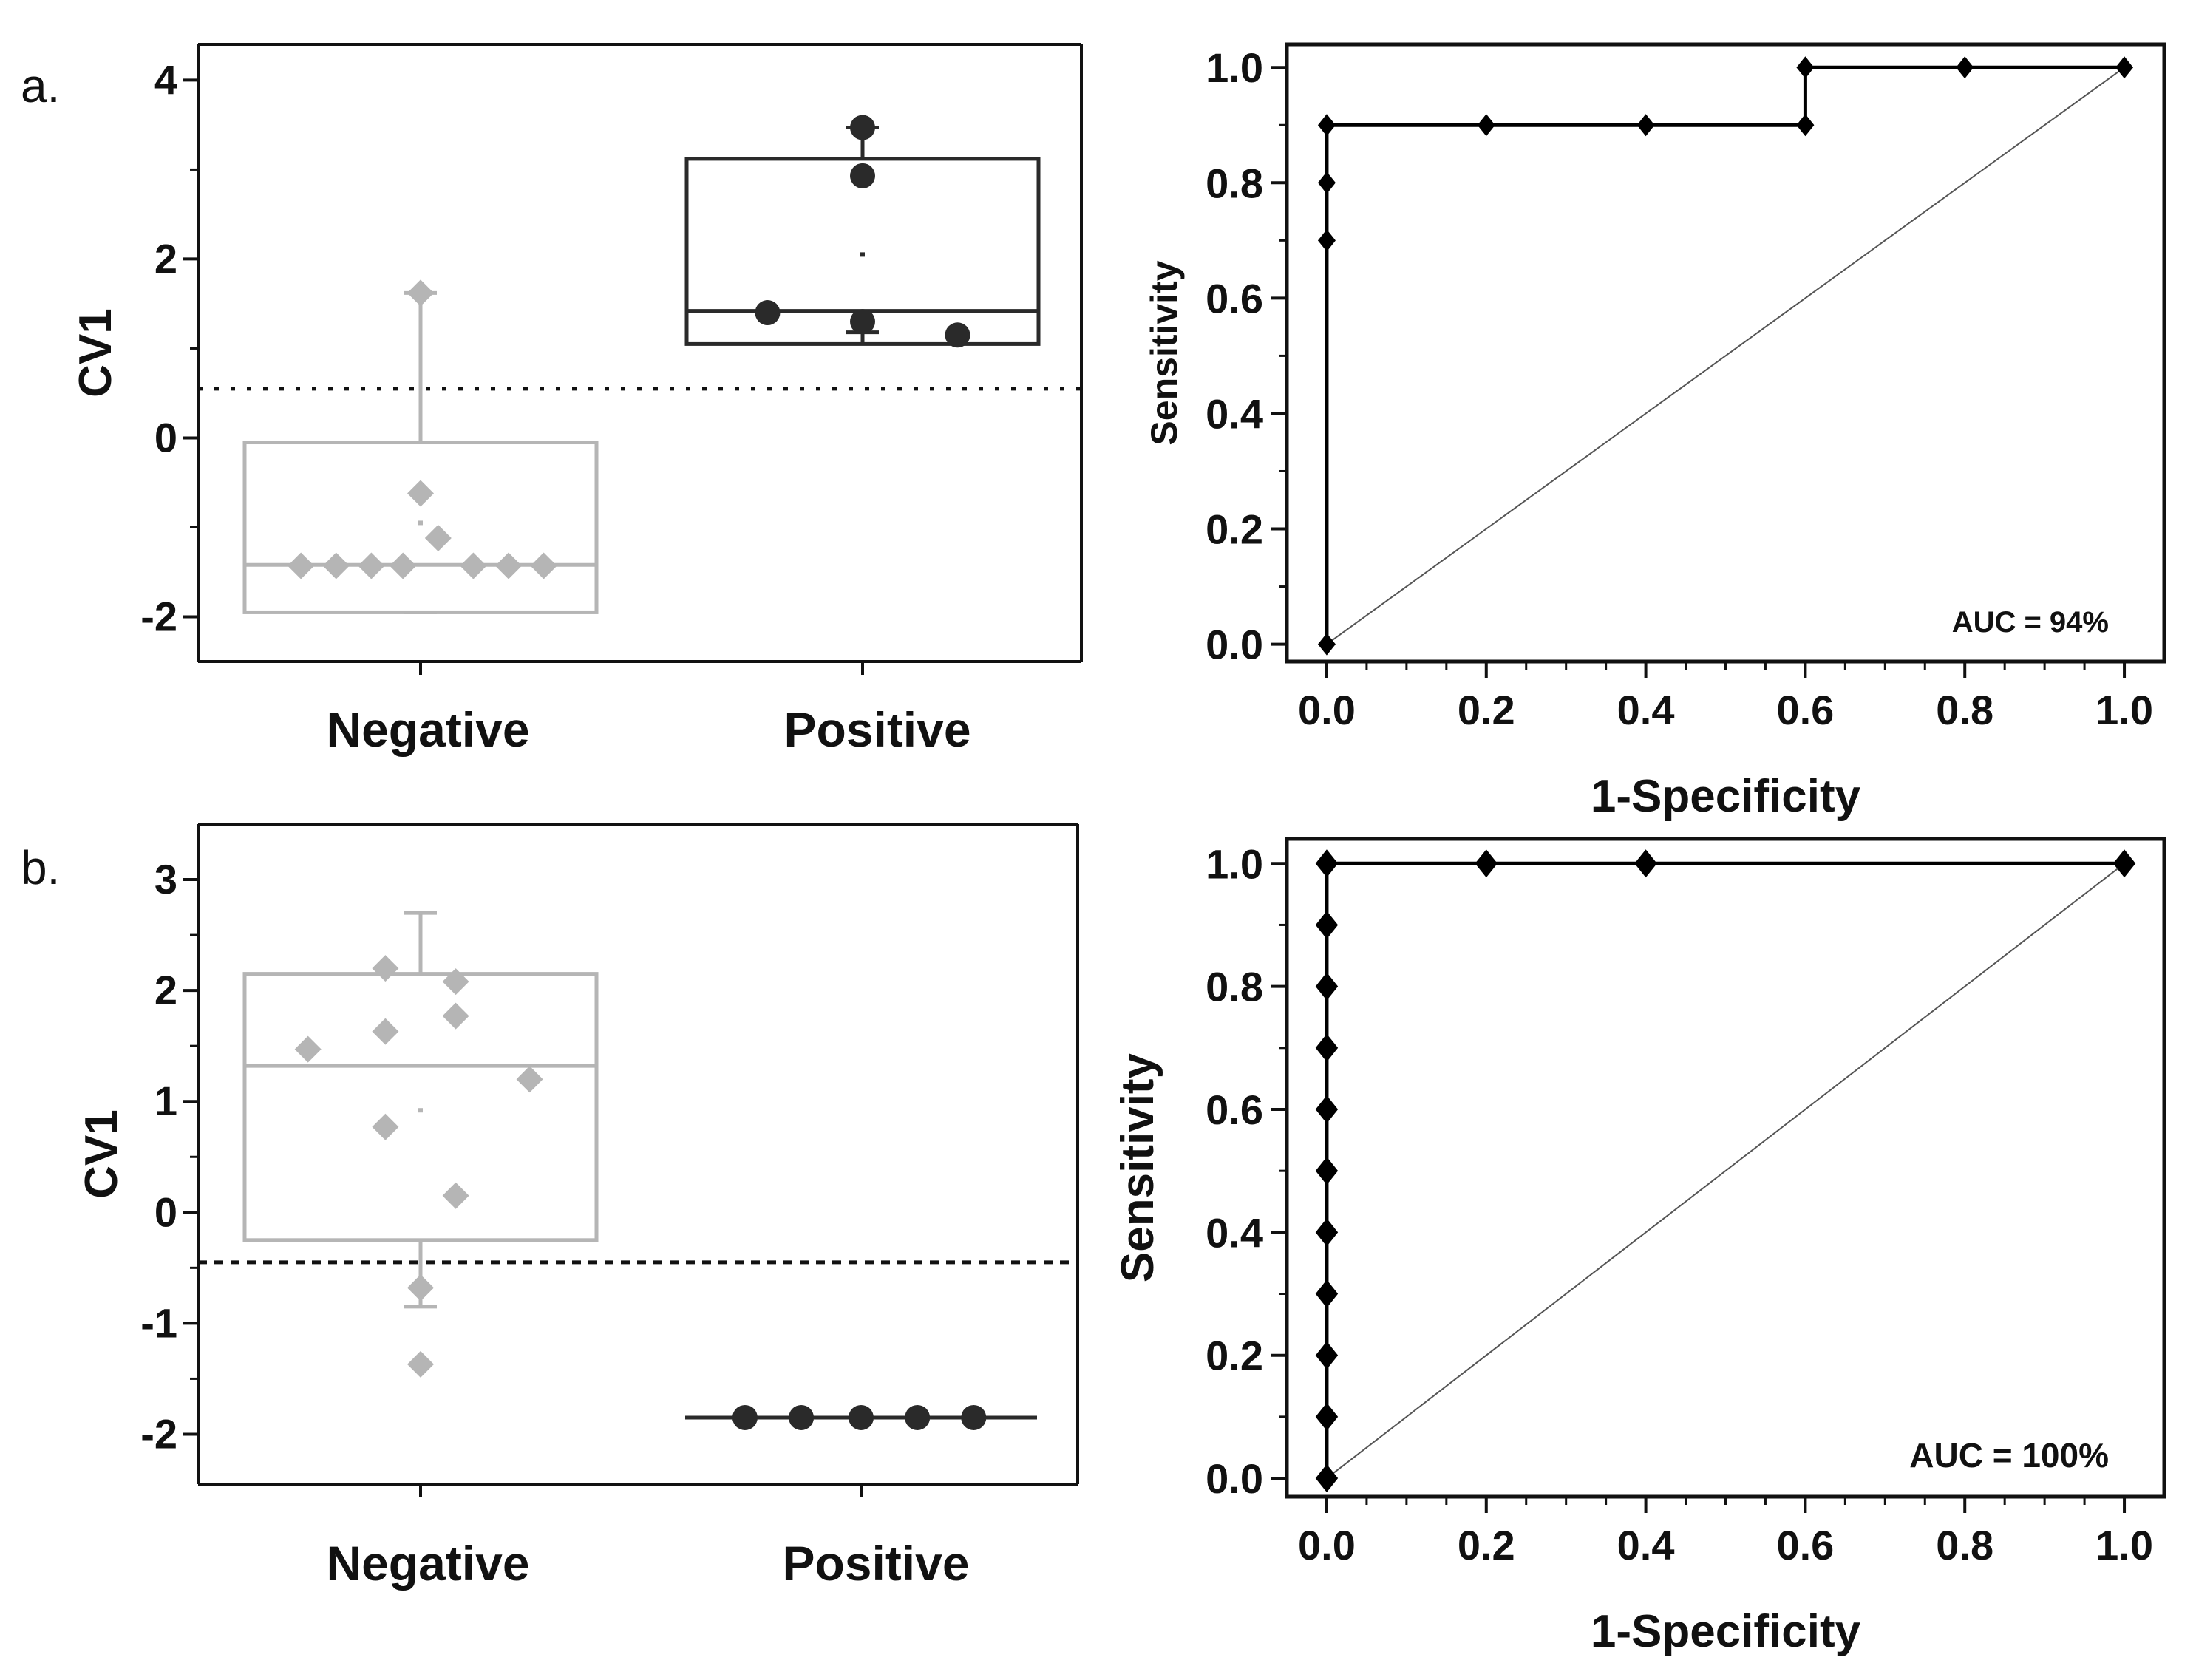 The width and height of the screenshot is (2196, 1680). I want to click on y-tick-label: 0.4, so click(1234, 1232).